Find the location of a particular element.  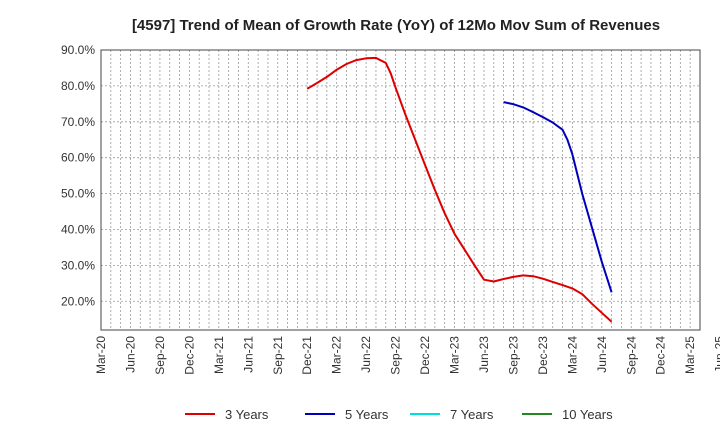

y-tick-label: 50.0% is located at coordinates (78, 194).